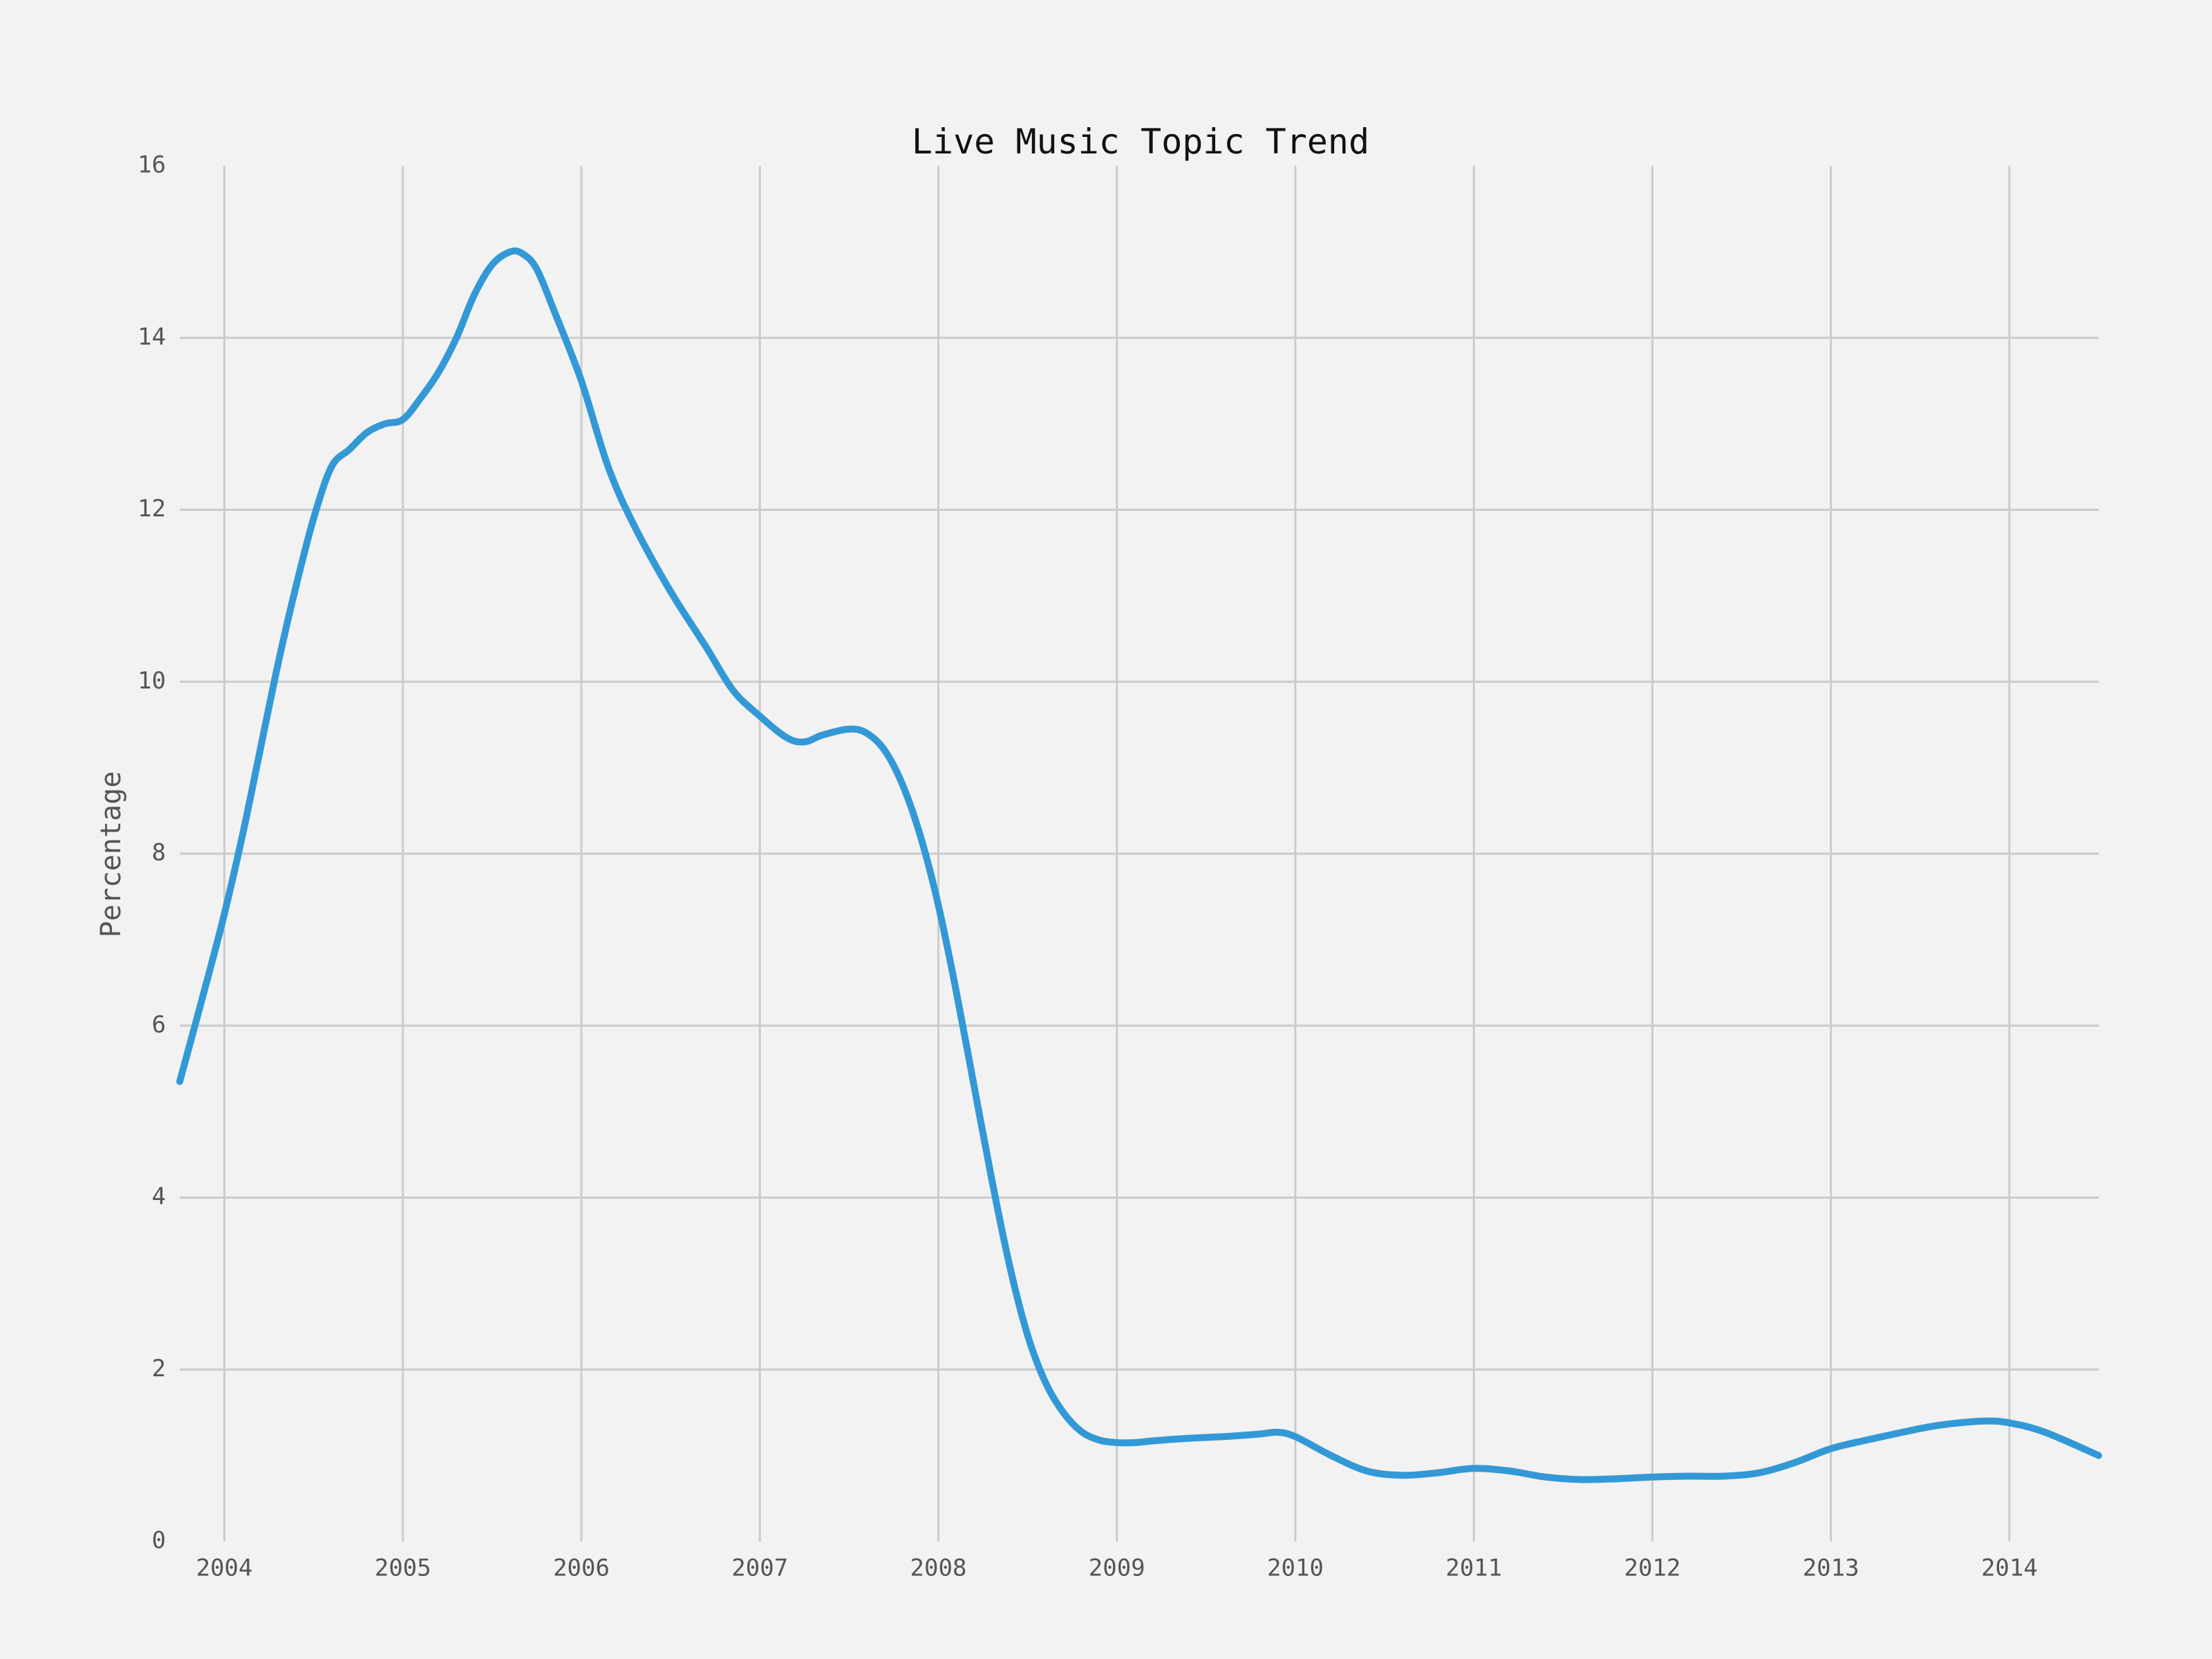 The width and height of the screenshot is (2212, 1659). Describe the element at coordinates (159, 853) in the screenshot. I see `y-tick-8: 8` at that location.